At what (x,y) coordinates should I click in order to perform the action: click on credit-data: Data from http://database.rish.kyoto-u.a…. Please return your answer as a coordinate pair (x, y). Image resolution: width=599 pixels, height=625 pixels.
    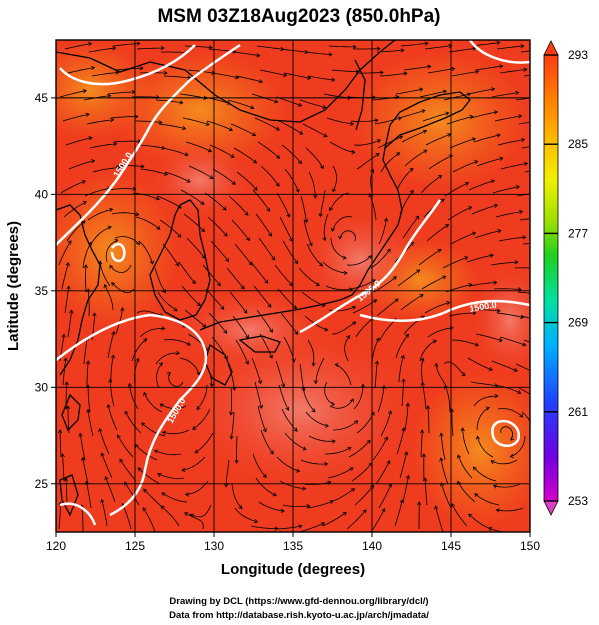
    Looking at the image, I should click on (299, 615).